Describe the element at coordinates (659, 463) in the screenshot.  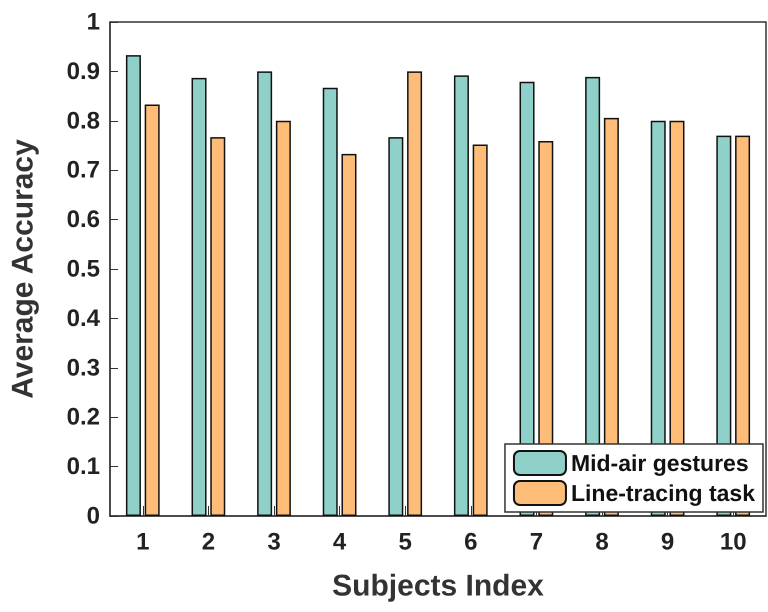
I see `legend-label: Mid-air gestures` at that location.